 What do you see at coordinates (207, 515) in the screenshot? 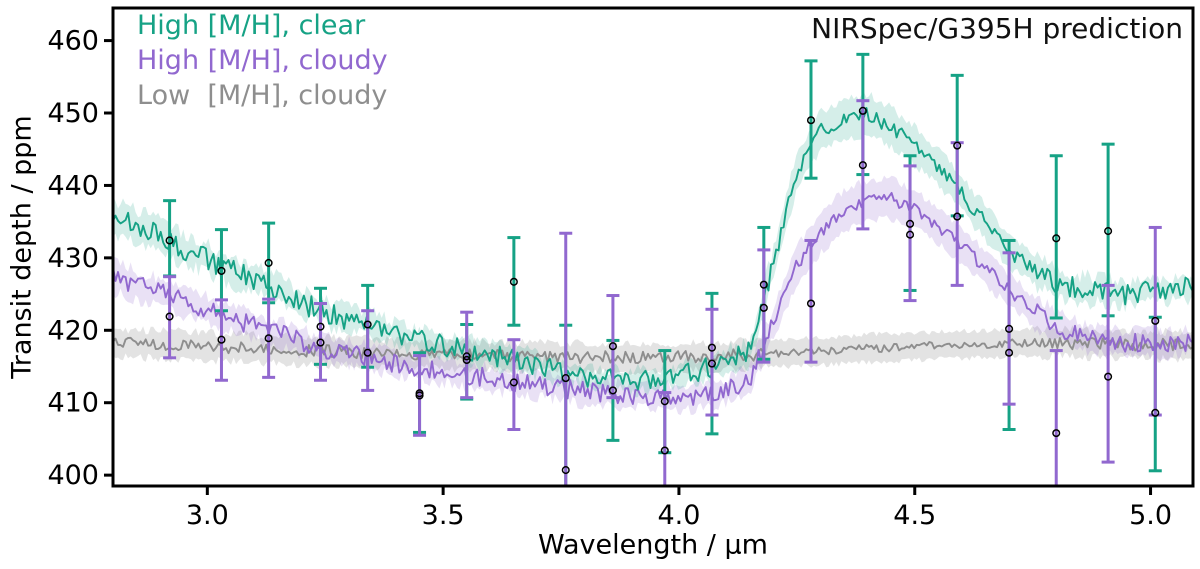
I see `x-tick-label: 3.0` at bounding box center [207, 515].